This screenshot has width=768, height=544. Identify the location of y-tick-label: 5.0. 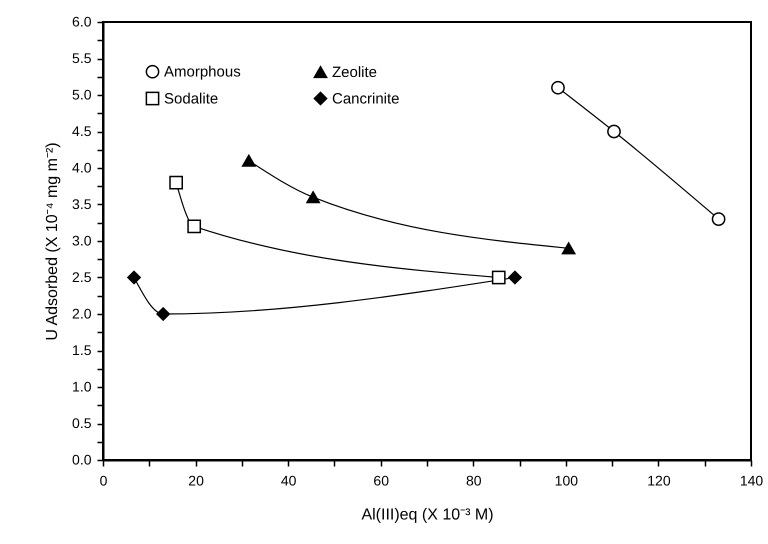
(82, 94).